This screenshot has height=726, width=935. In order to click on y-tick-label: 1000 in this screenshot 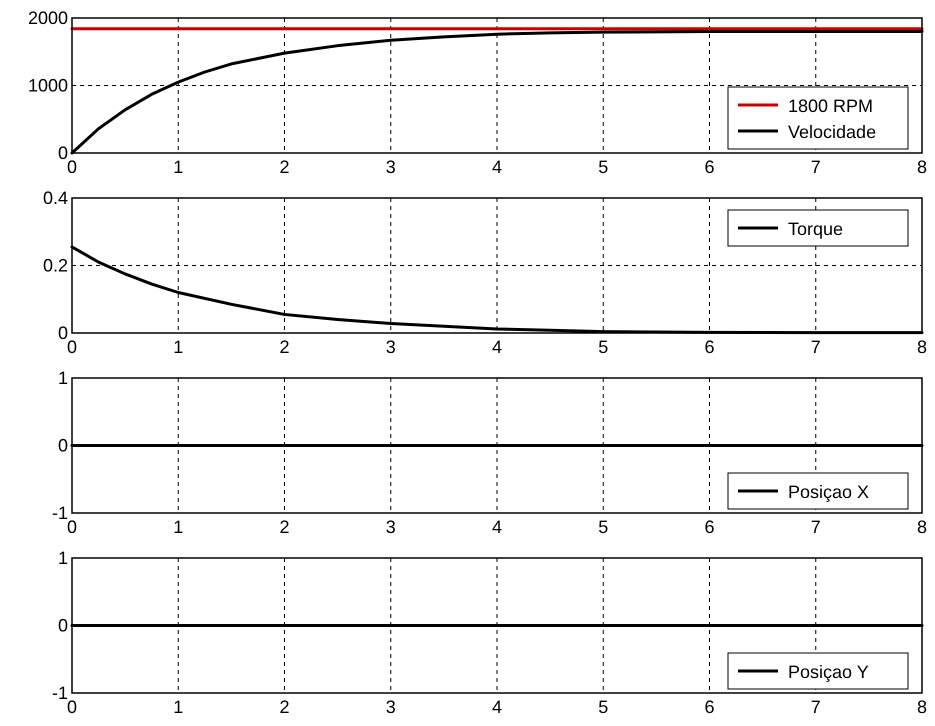, I will do `click(48, 86)`.